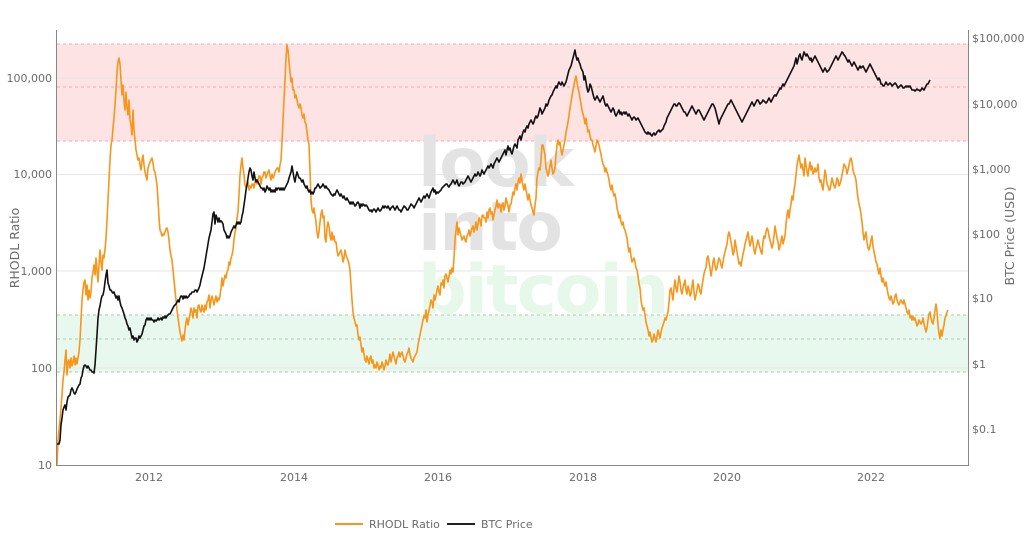 The image size is (1024, 533). Describe the element at coordinates (14, 248) in the screenshot. I see `left-axis-title: RHODL Ratio` at that location.